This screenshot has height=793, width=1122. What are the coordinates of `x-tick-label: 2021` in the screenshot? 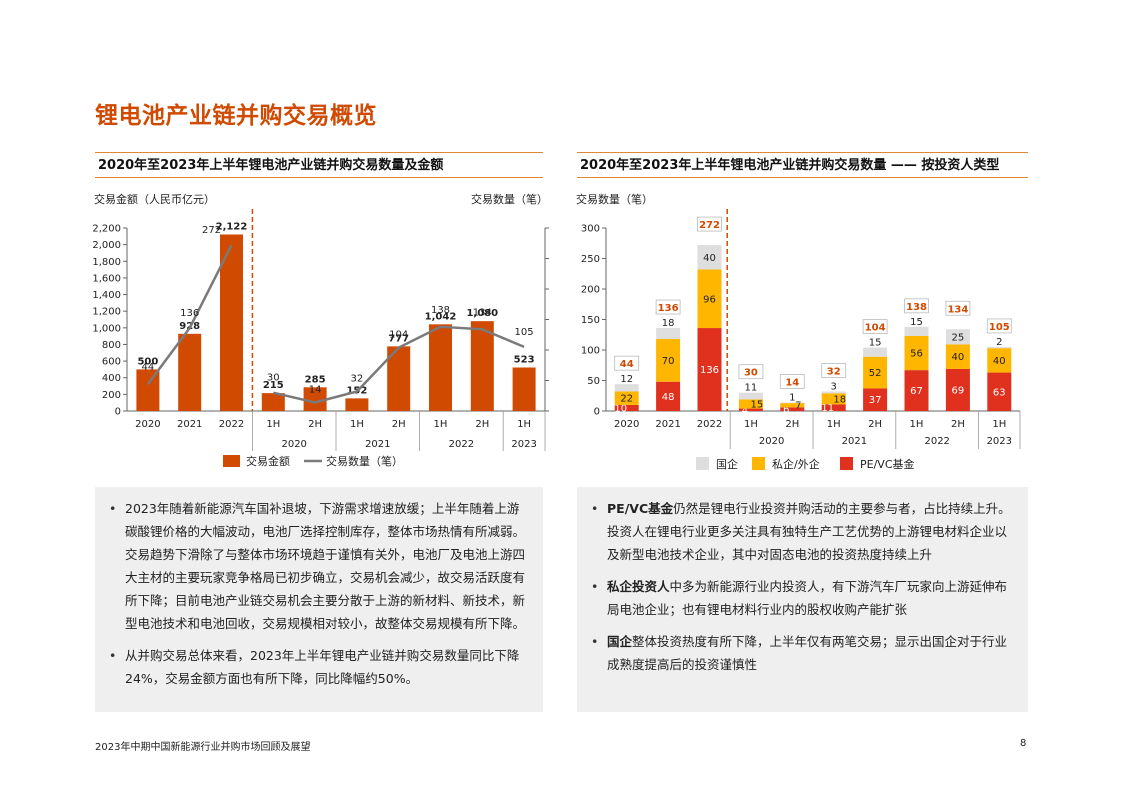 It's located at (189, 424).